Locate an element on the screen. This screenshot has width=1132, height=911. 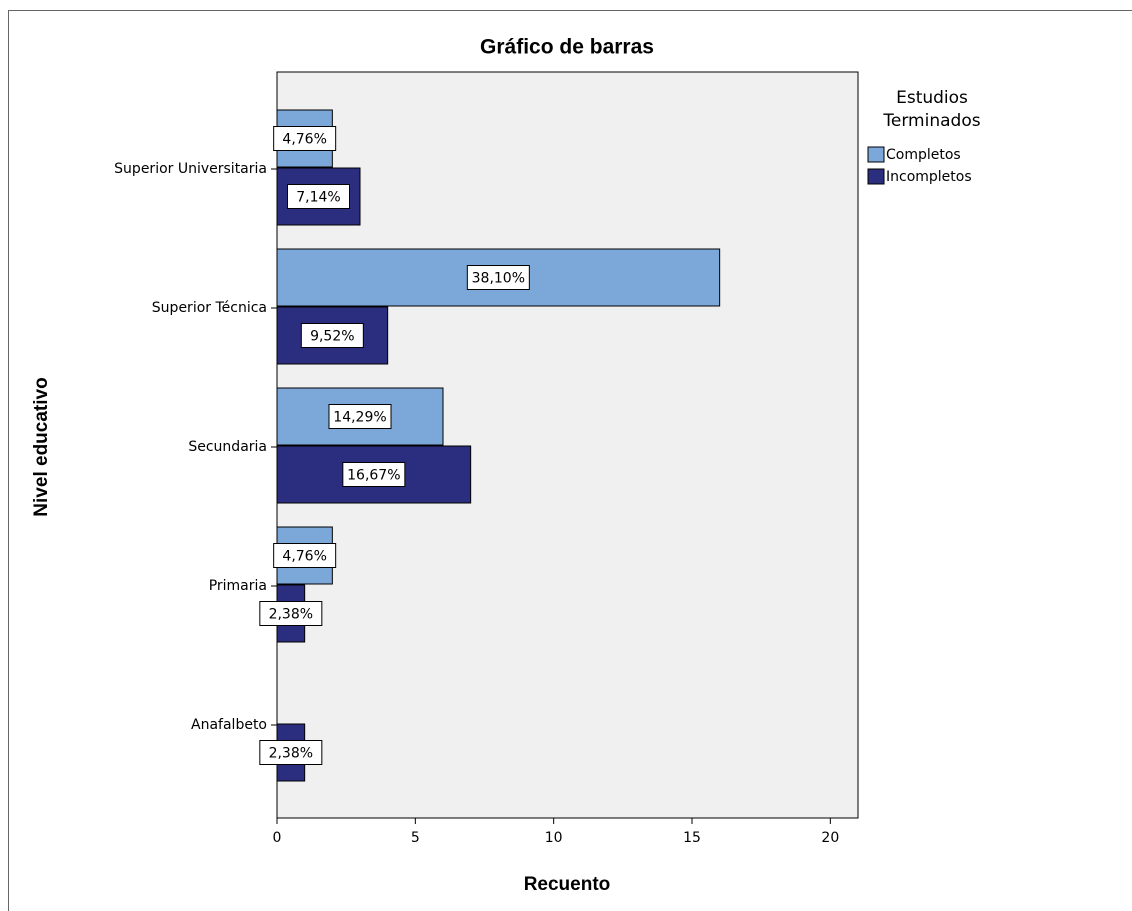
data-label: 16,67% is located at coordinates (373, 476).